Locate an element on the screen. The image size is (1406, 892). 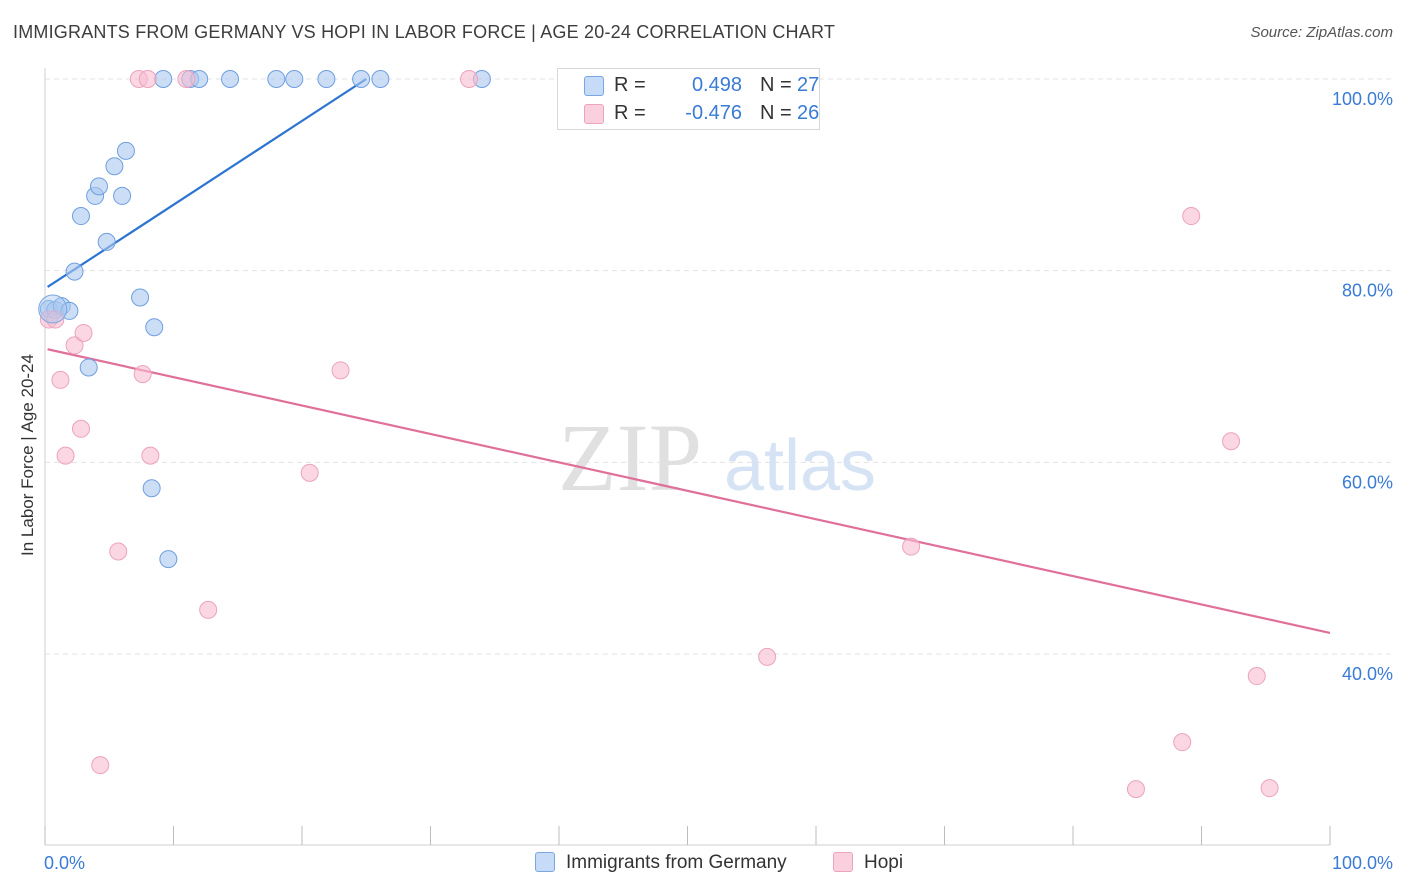
legend-n-value: 27 is located at coordinates (808, 85).